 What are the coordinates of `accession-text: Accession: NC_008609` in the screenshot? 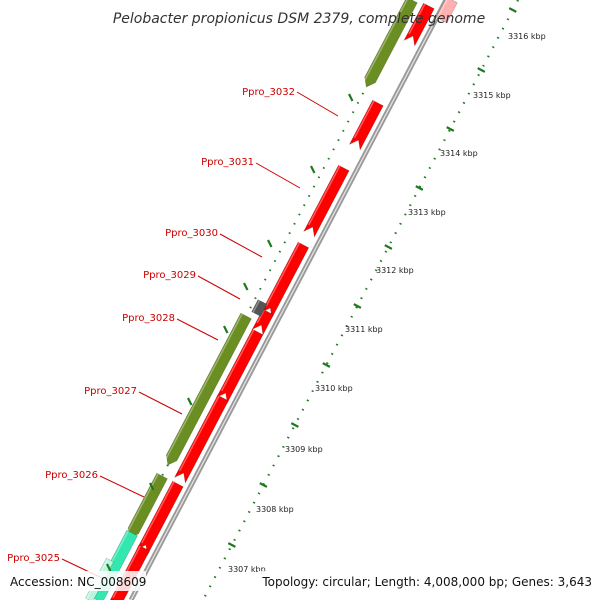 It's located at (78, 582).